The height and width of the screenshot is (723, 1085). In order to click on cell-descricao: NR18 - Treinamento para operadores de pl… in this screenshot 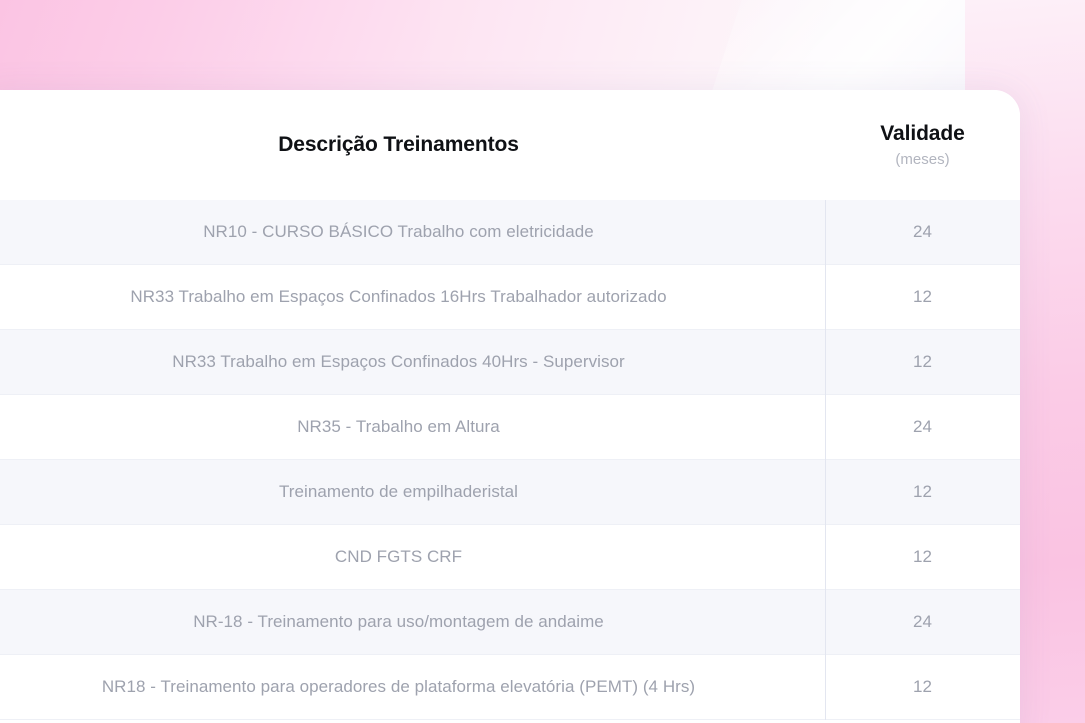, I will do `click(398, 686)`.